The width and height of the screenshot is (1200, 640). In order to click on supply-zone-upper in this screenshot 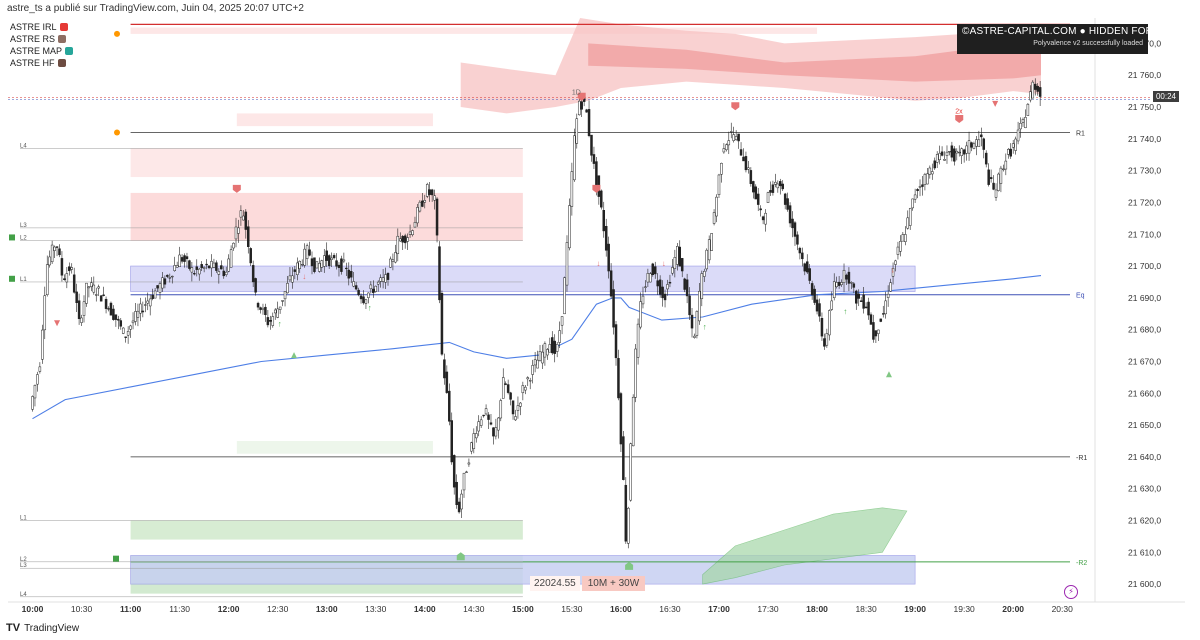, I will do `click(326, 163)`.